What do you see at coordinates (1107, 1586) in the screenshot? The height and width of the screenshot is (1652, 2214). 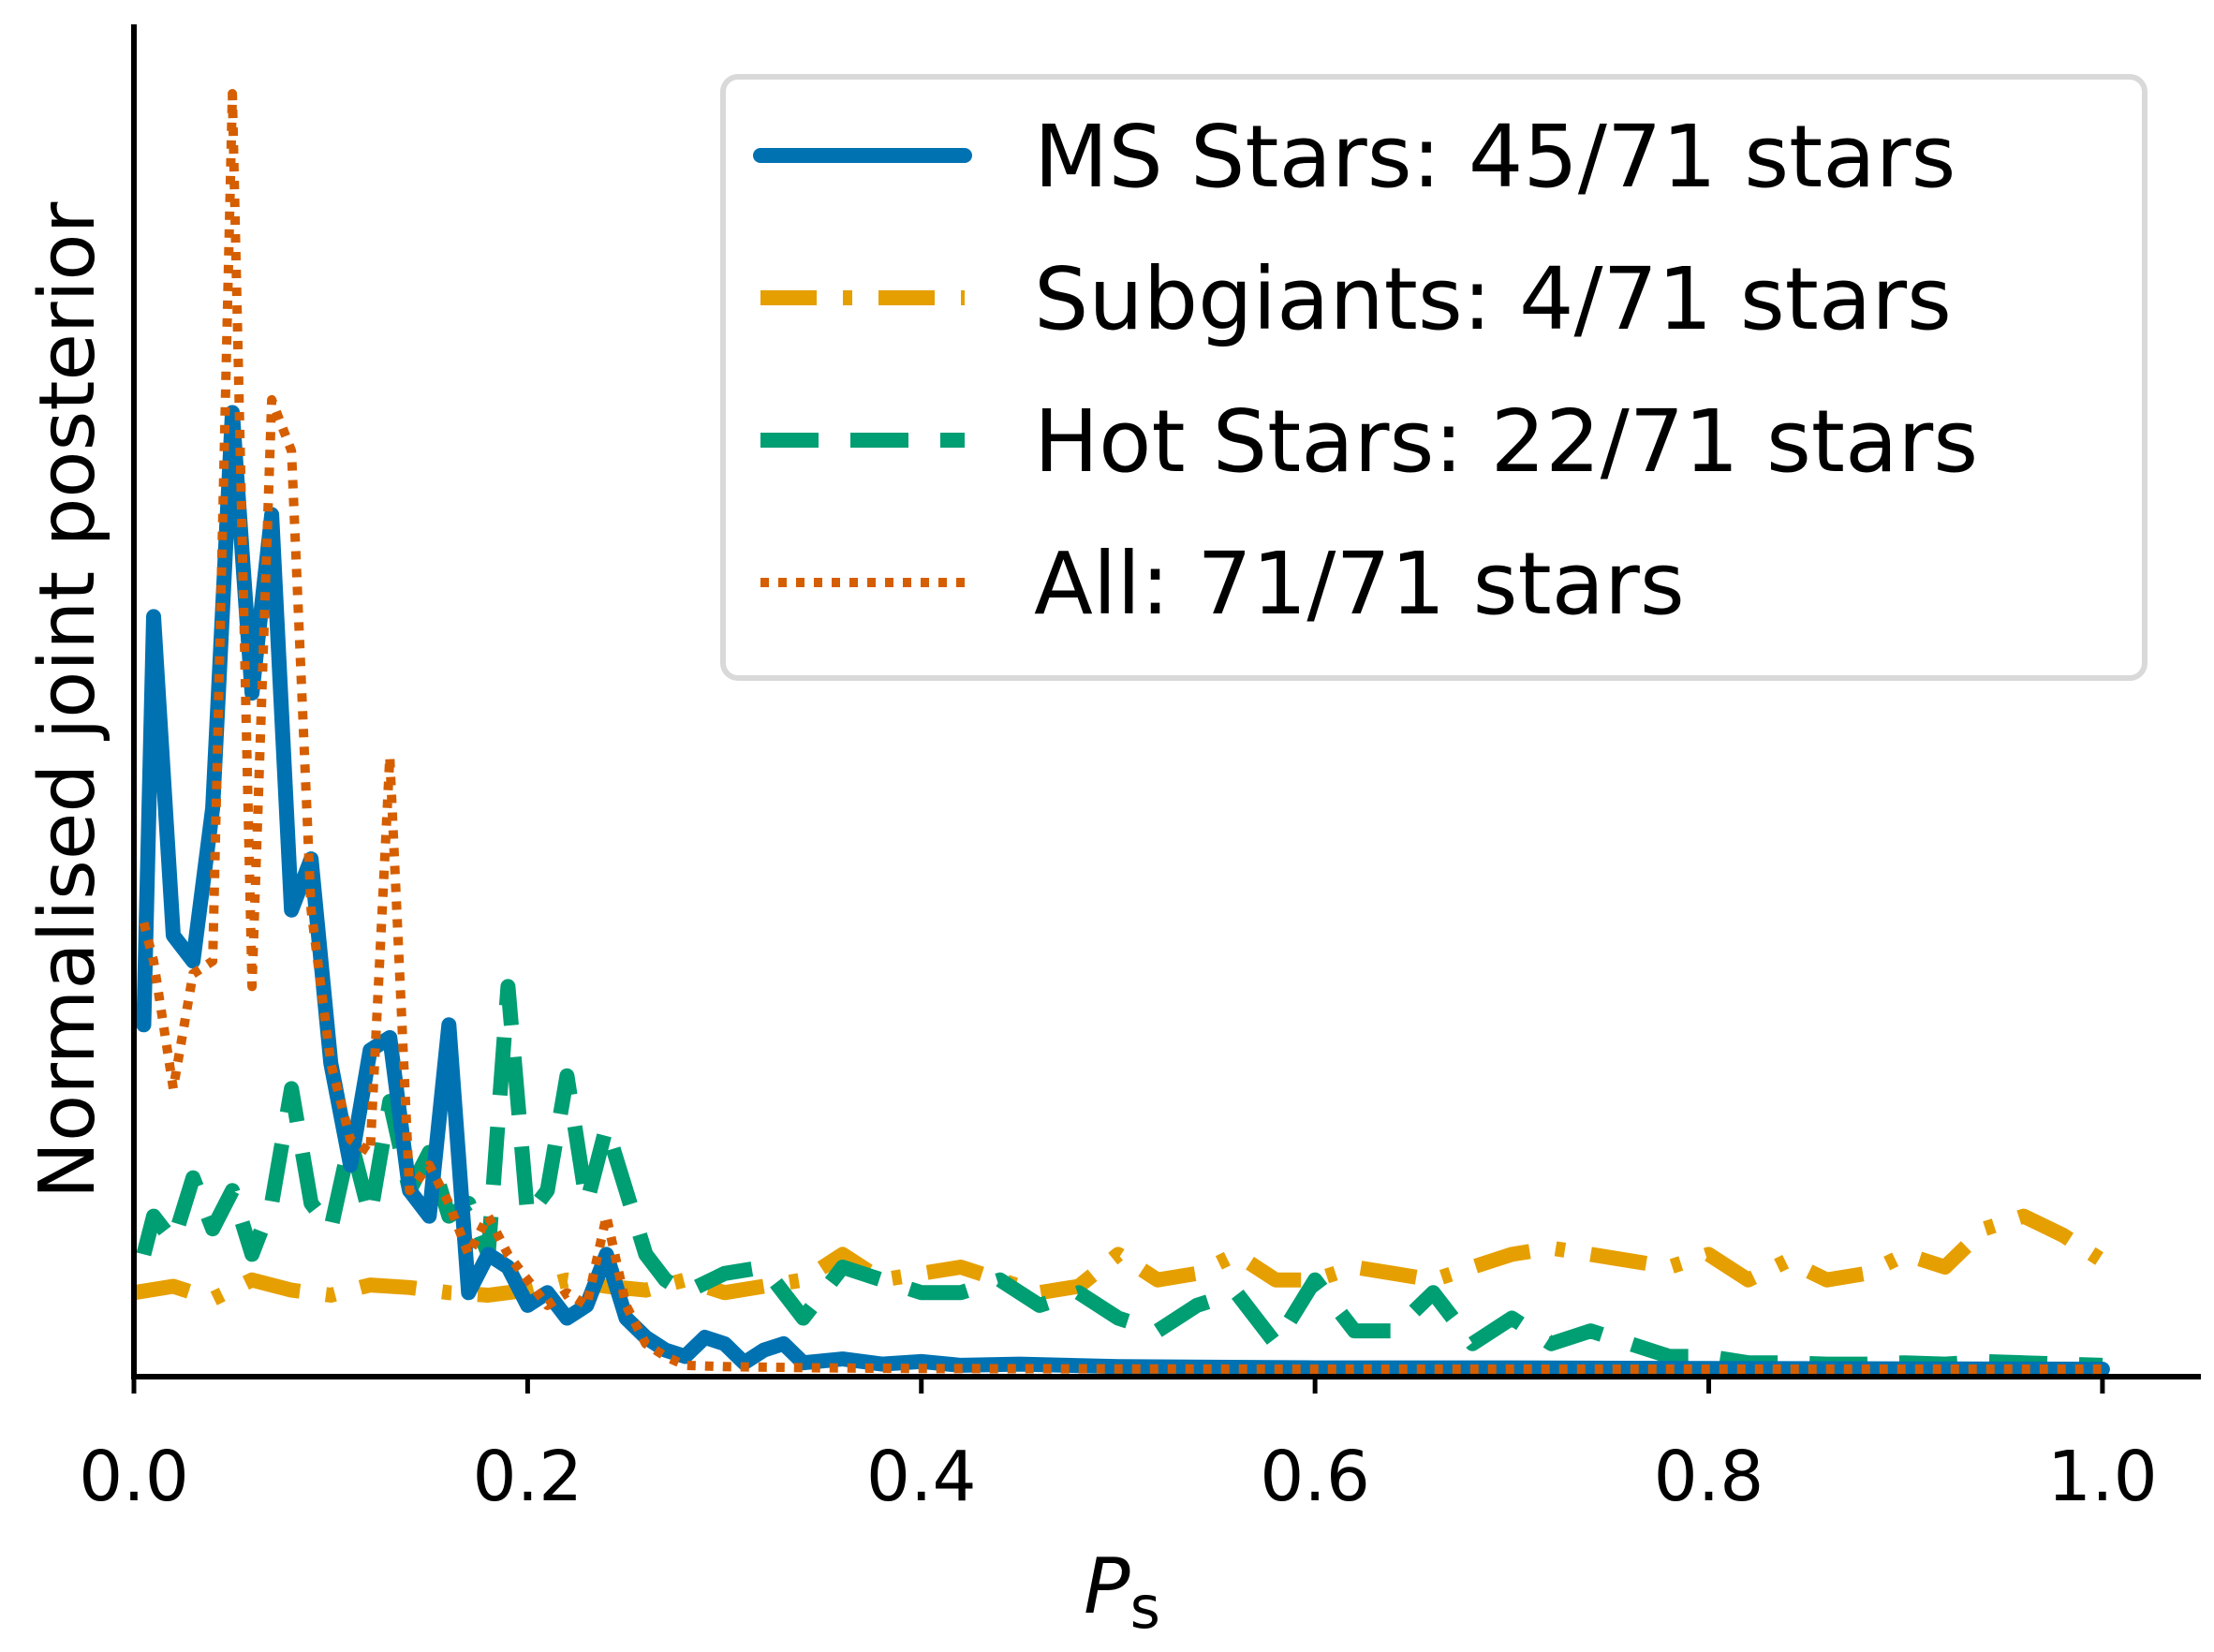 I see `x-axis-label-main: P` at bounding box center [1107, 1586].